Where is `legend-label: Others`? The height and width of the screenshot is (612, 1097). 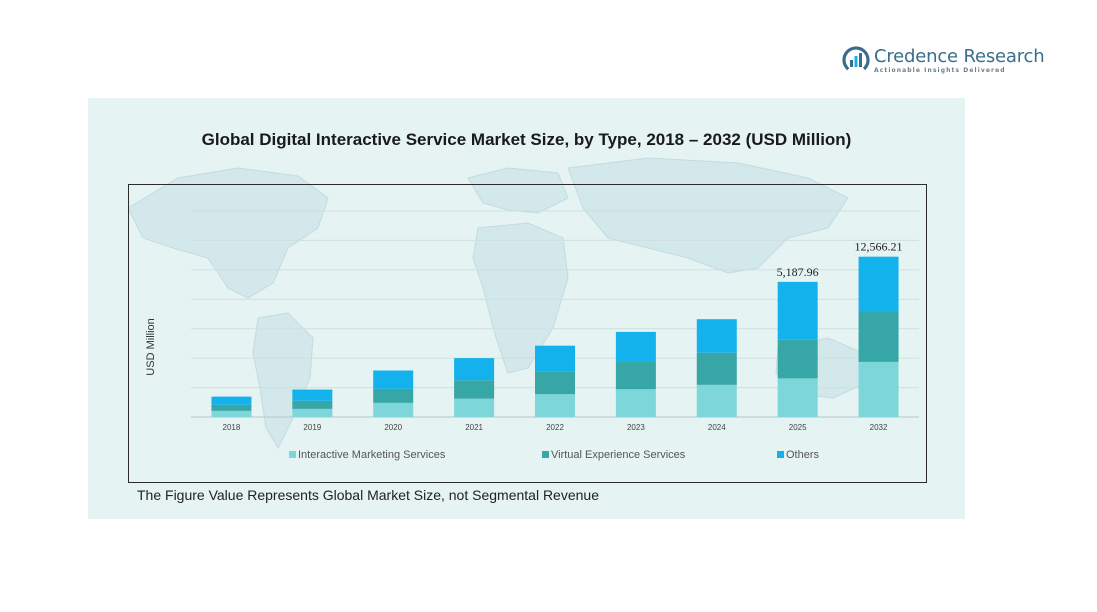
legend-label: Others is located at coordinates (803, 455).